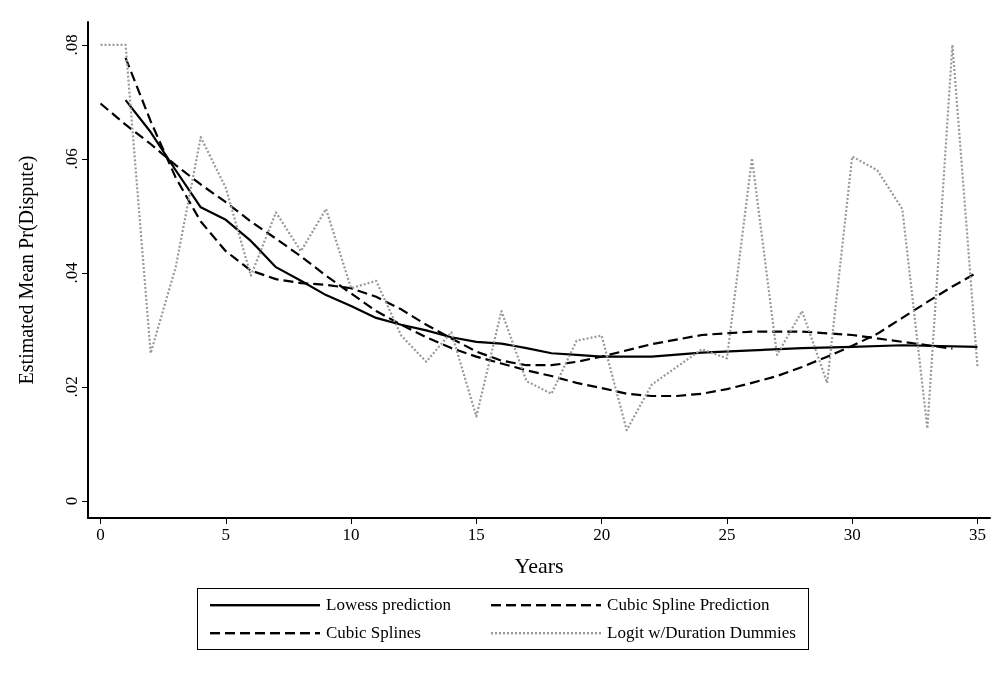 The image size is (1006, 686). What do you see at coordinates (977, 534) in the screenshot?
I see `x-tick-label: 35` at bounding box center [977, 534].